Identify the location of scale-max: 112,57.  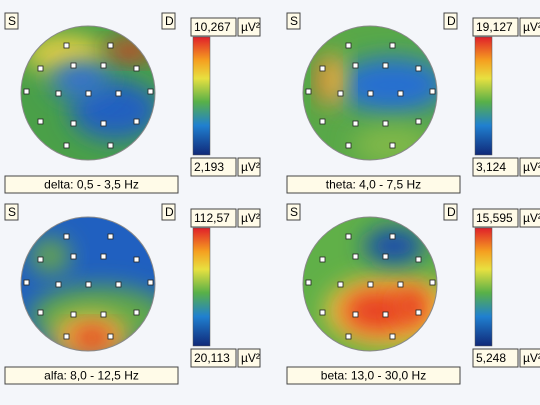
(212, 218).